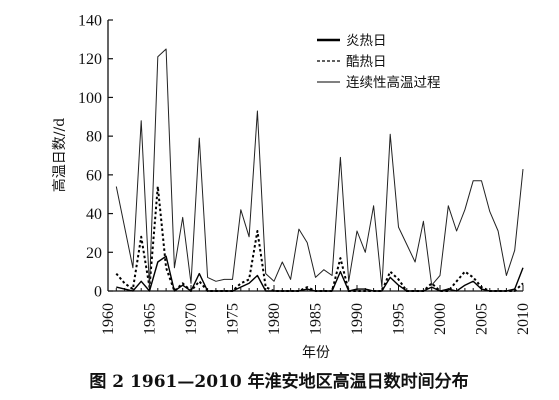  I want to click on x-tick-label: 1970, so click(191, 319).